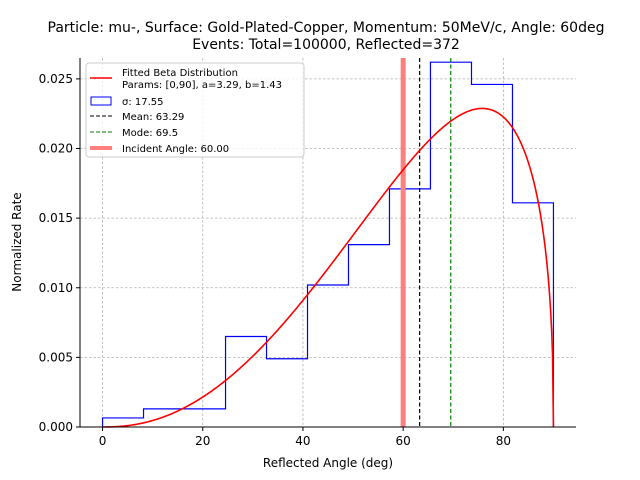 Image resolution: width=640 pixels, height=480 pixels. Describe the element at coordinates (328, 463) in the screenshot. I see `x-axis-label: Reflected Angle (deg)` at that location.